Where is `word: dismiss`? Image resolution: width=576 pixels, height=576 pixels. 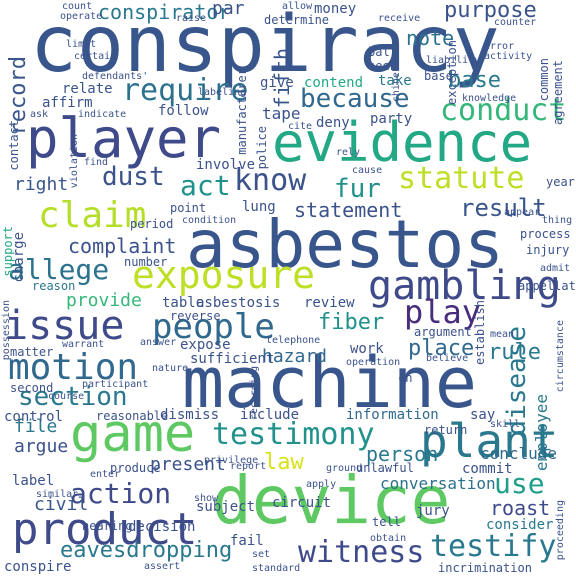
word: dismiss is located at coordinates (190, 415).